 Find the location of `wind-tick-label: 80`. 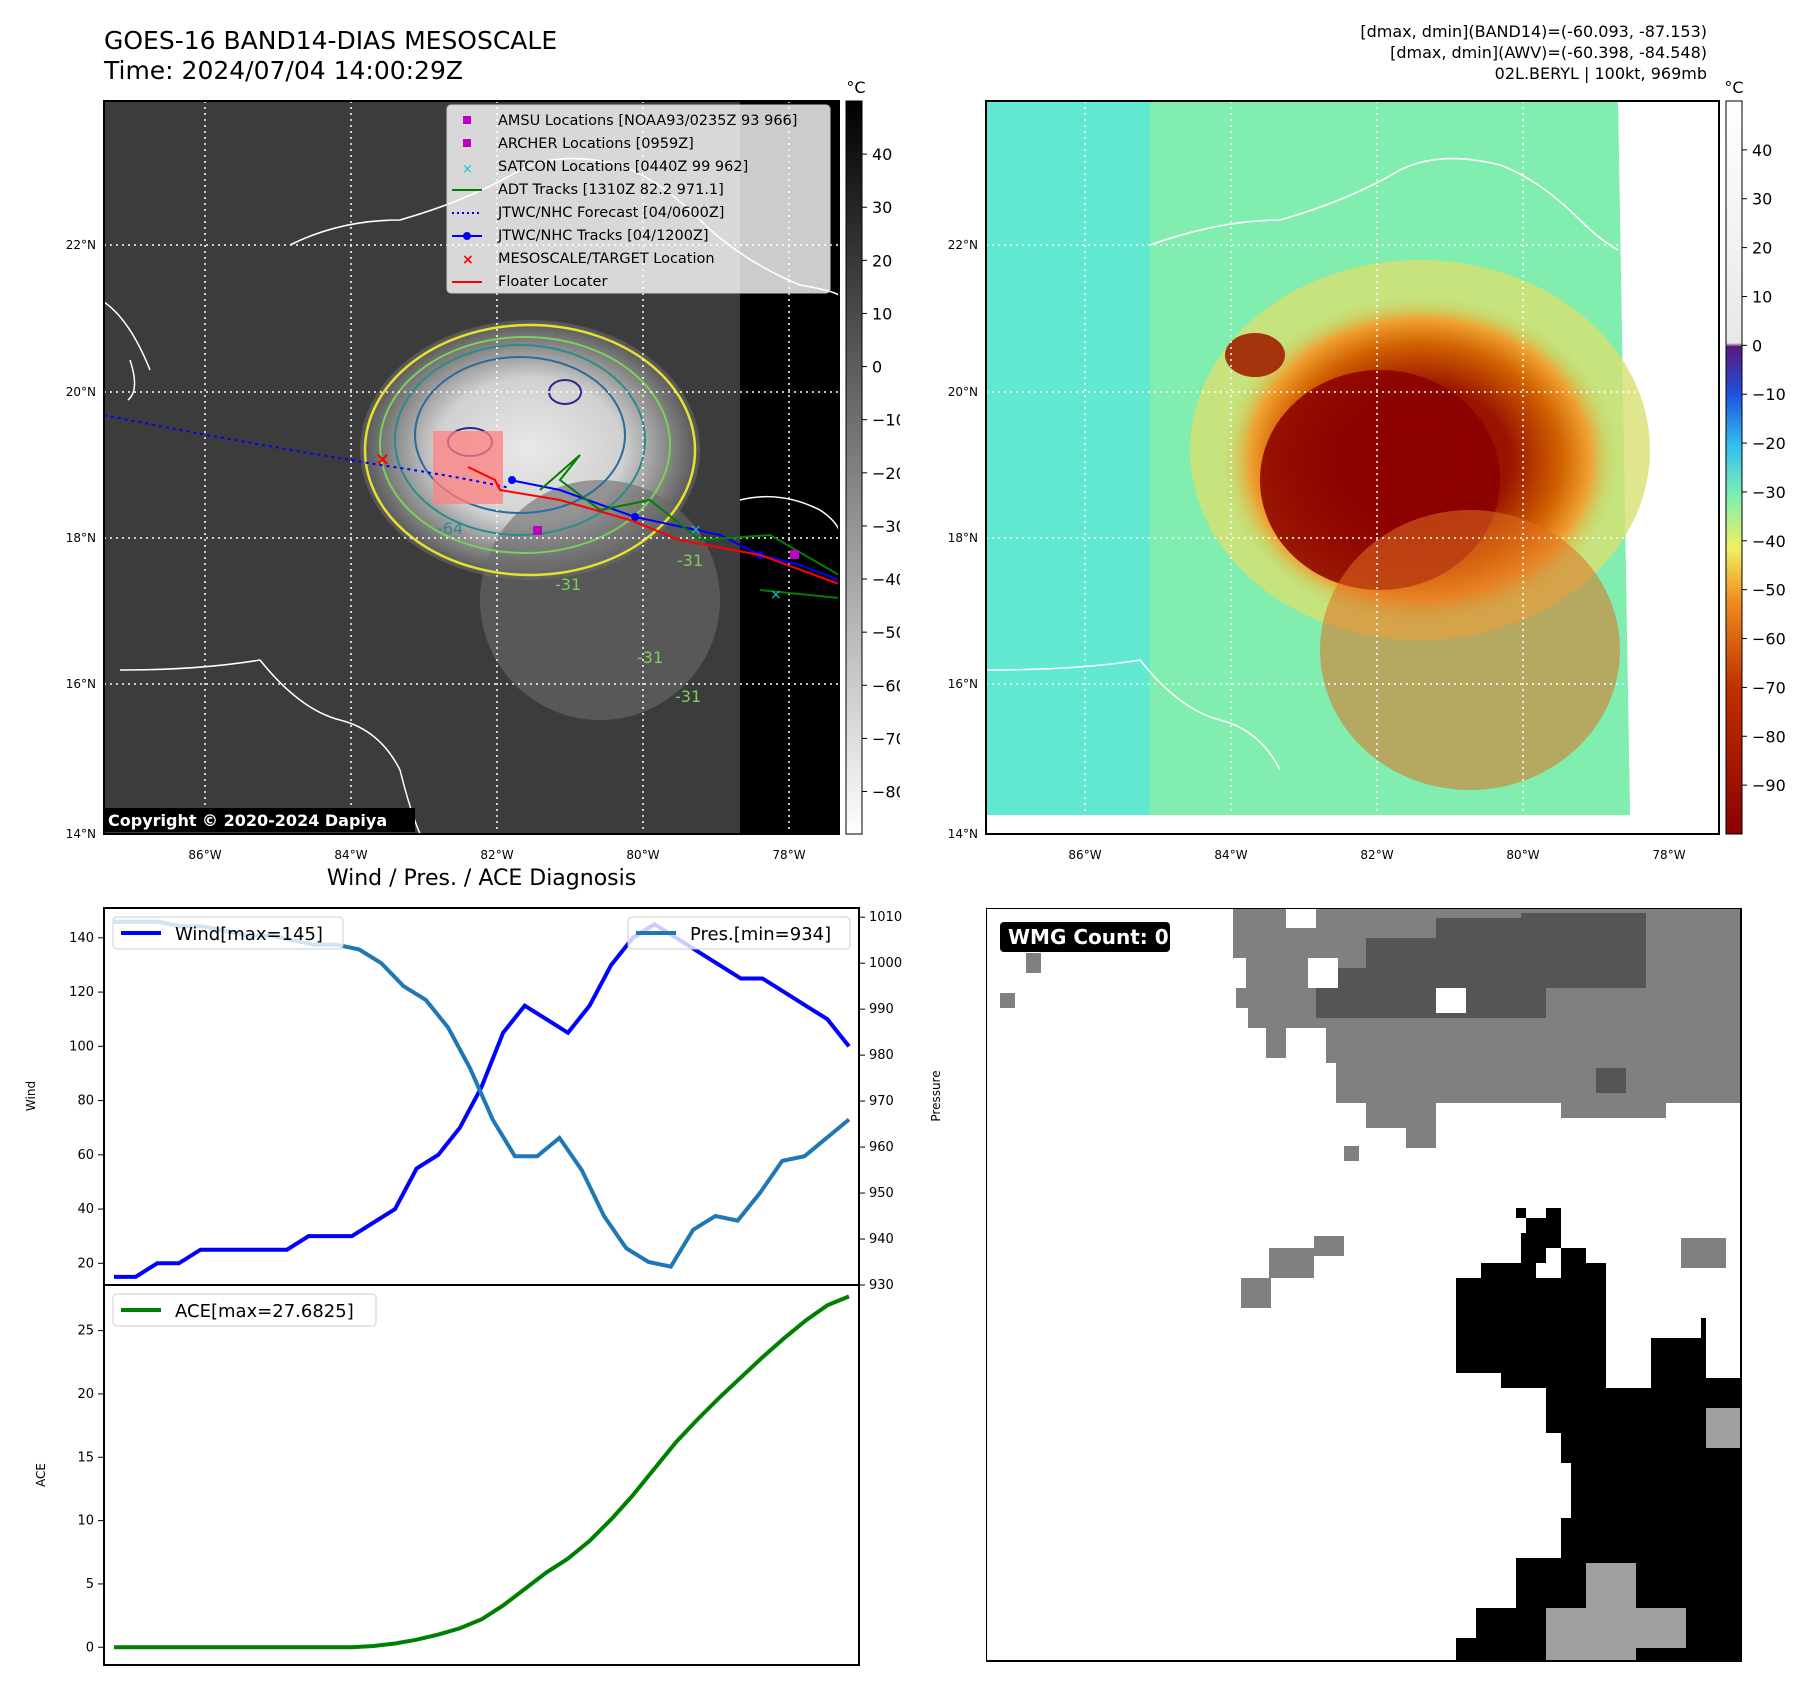

wind-tick-label: 80 is located at coordinates (85, 1101).